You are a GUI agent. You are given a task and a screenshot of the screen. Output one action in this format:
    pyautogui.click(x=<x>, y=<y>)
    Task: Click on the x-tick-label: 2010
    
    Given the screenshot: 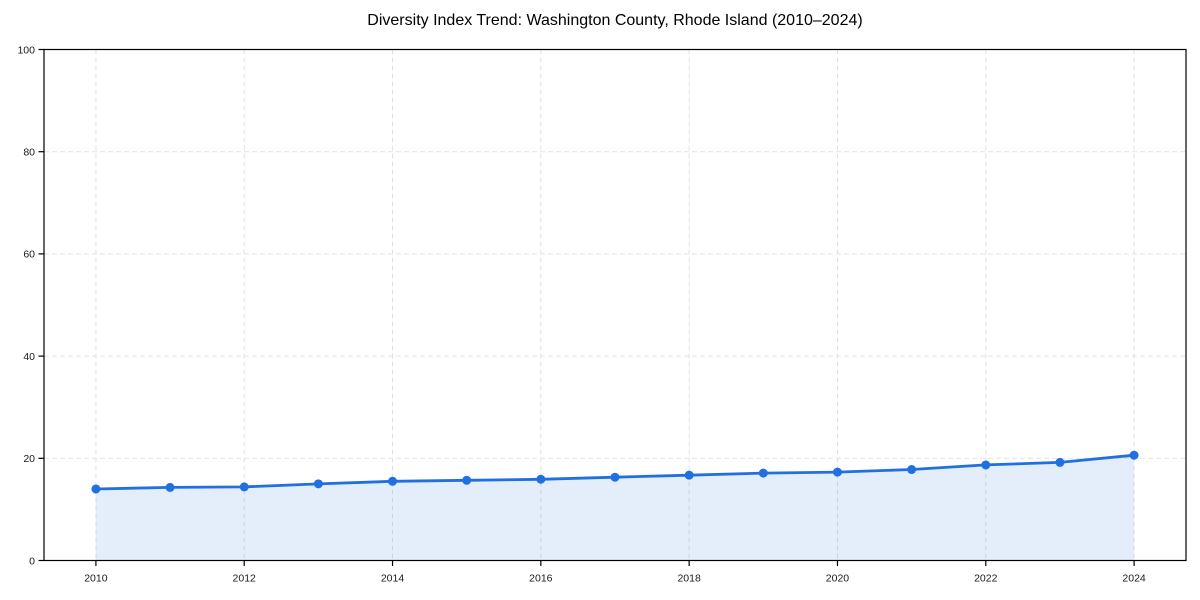 What is the action you would take?
    pyautogui.click(x=96, y=579)
    